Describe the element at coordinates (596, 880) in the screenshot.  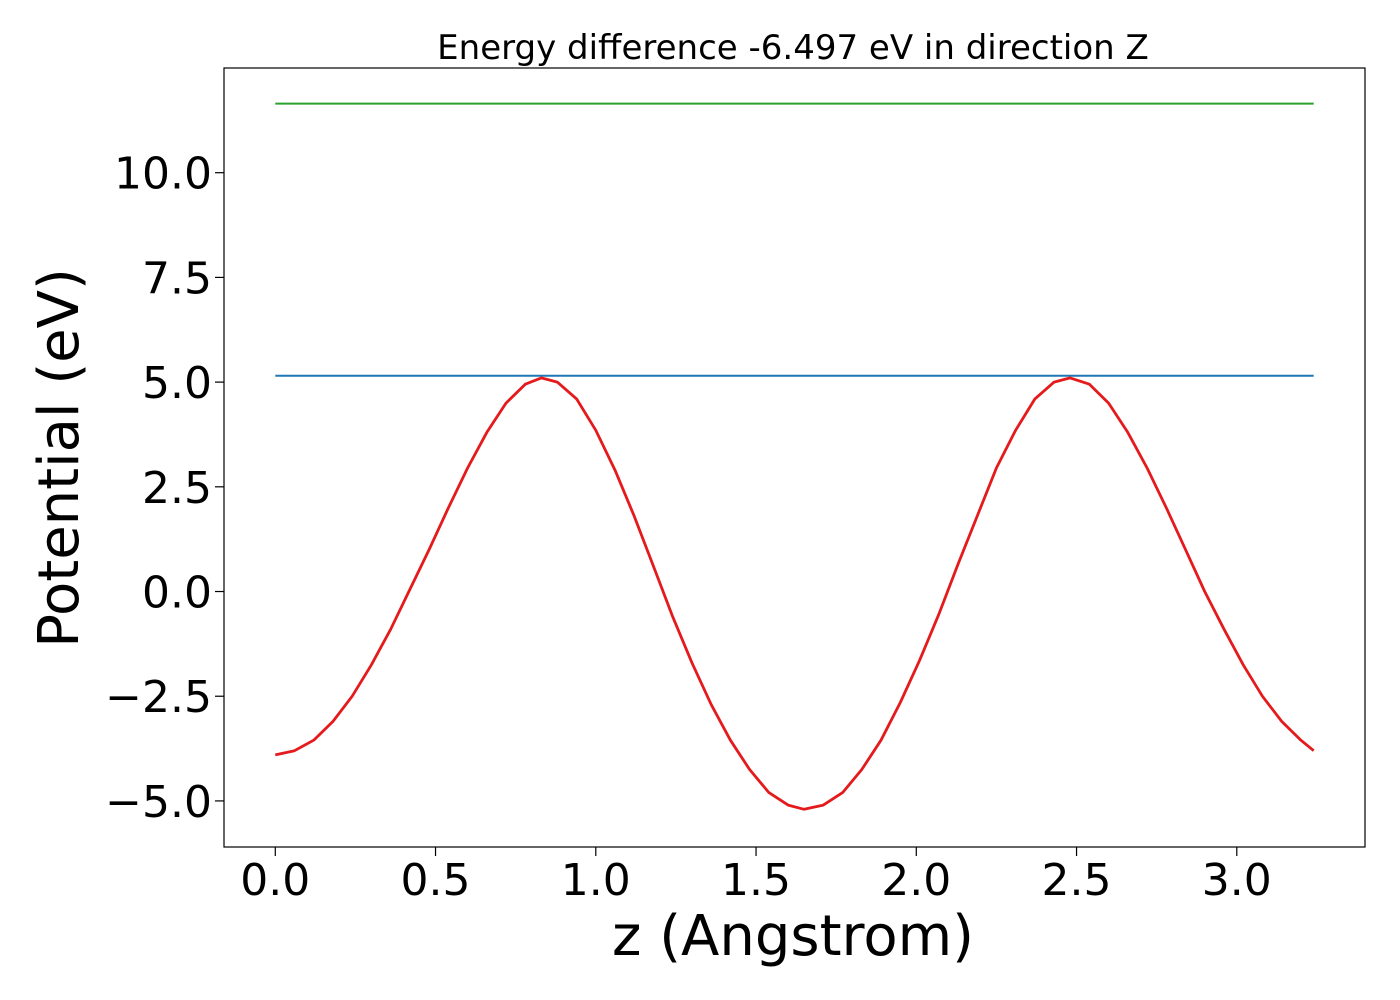
I see `x-tick-label: 1.0` at that location.